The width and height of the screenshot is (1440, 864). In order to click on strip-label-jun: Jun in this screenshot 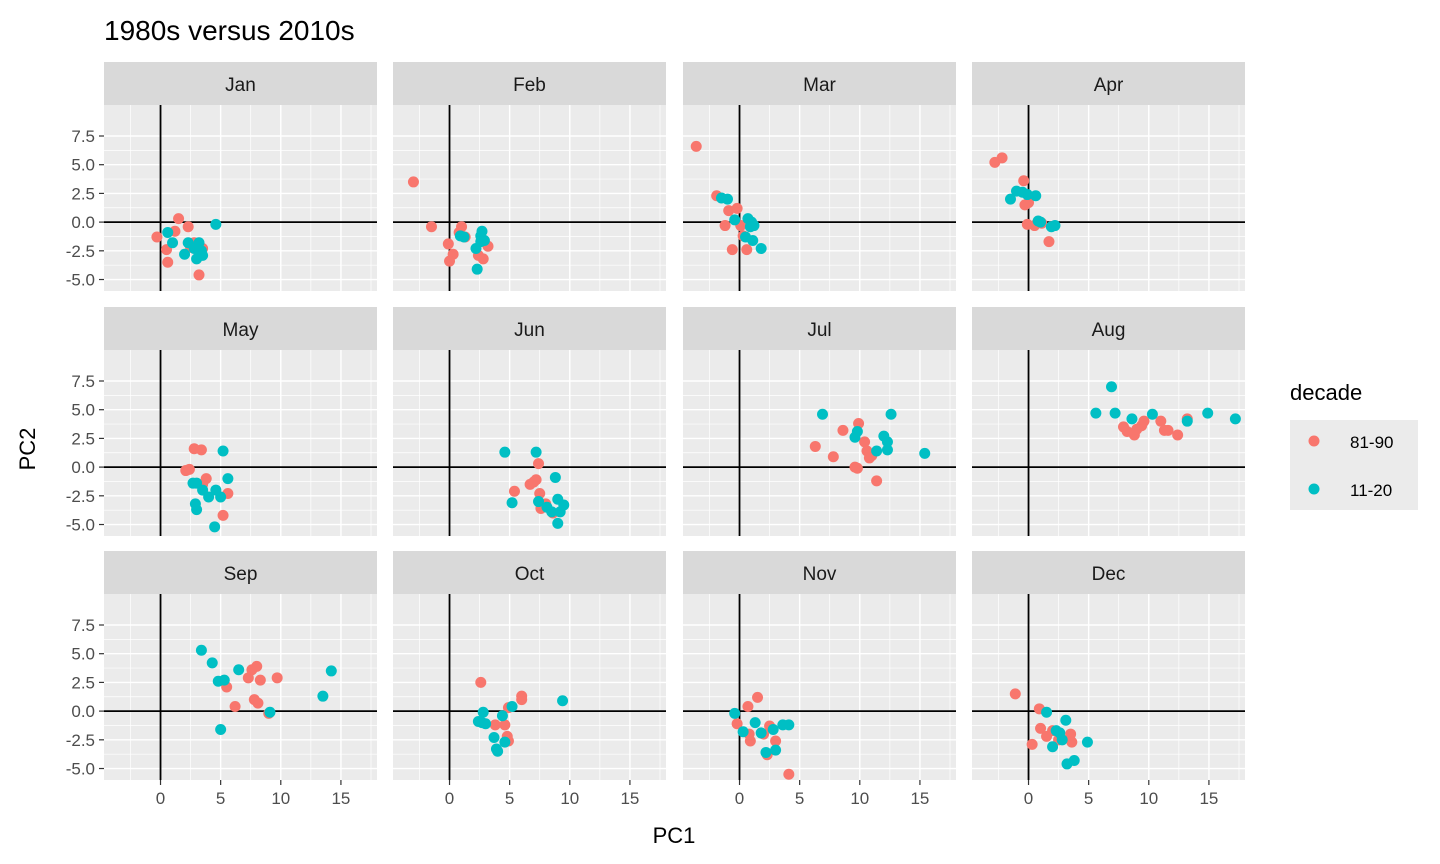, I will do `click(529, 330)`.